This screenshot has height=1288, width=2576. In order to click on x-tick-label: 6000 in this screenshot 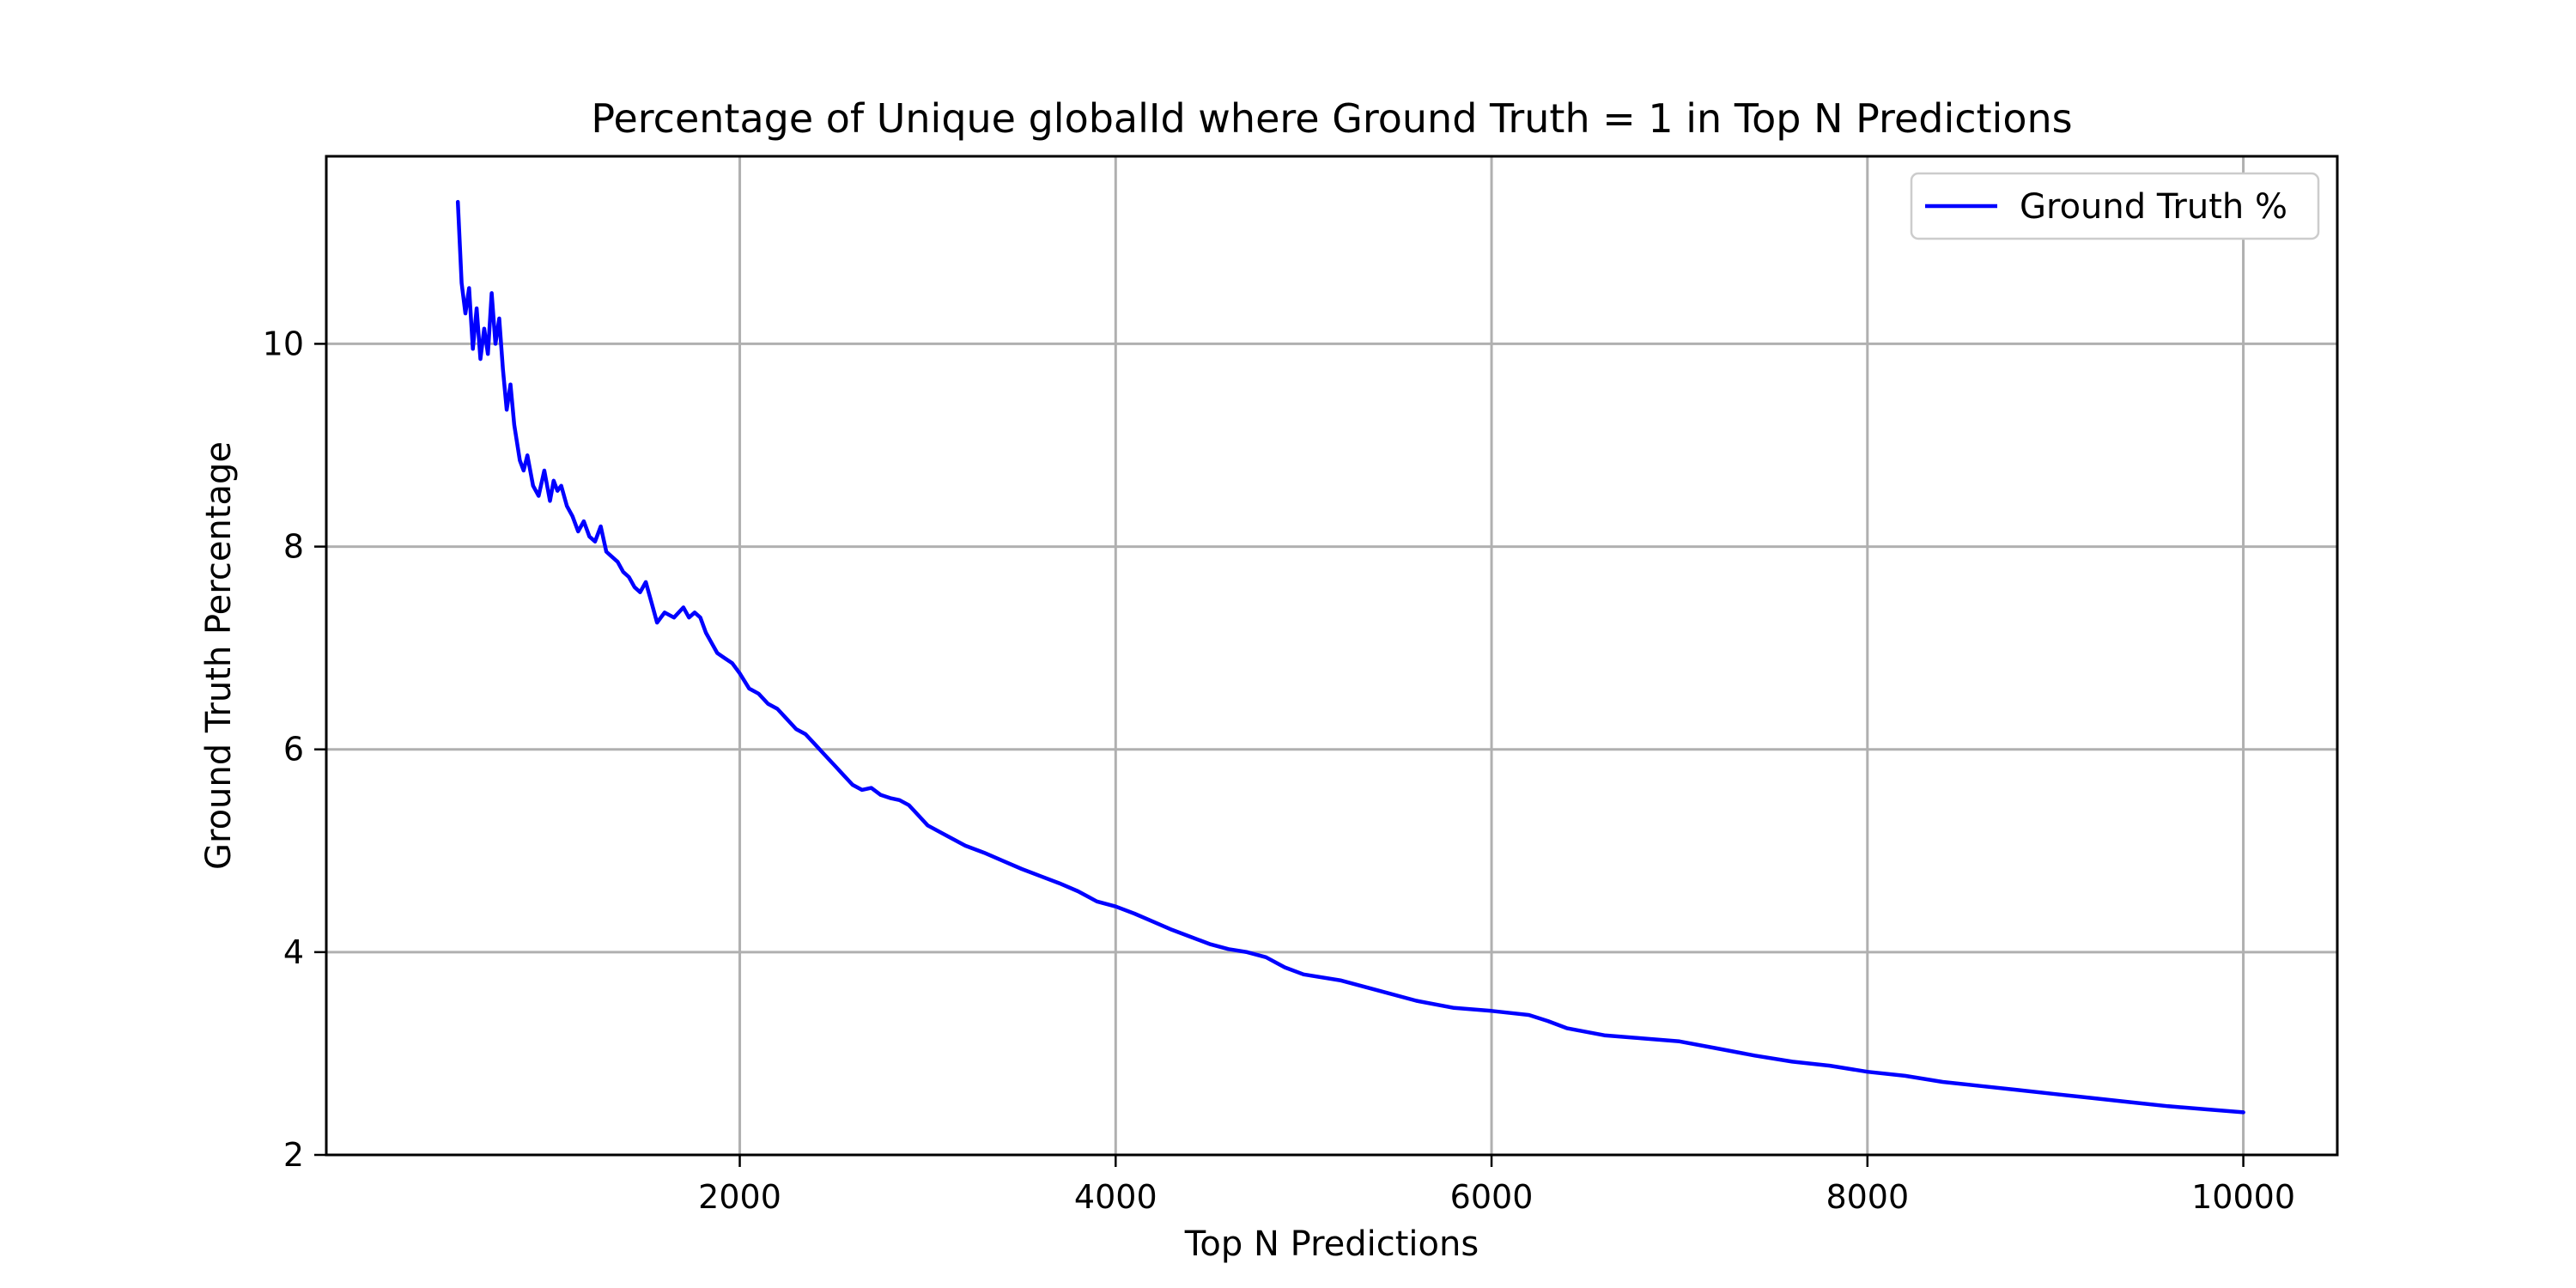, I will do `click(1492, 1197)`.